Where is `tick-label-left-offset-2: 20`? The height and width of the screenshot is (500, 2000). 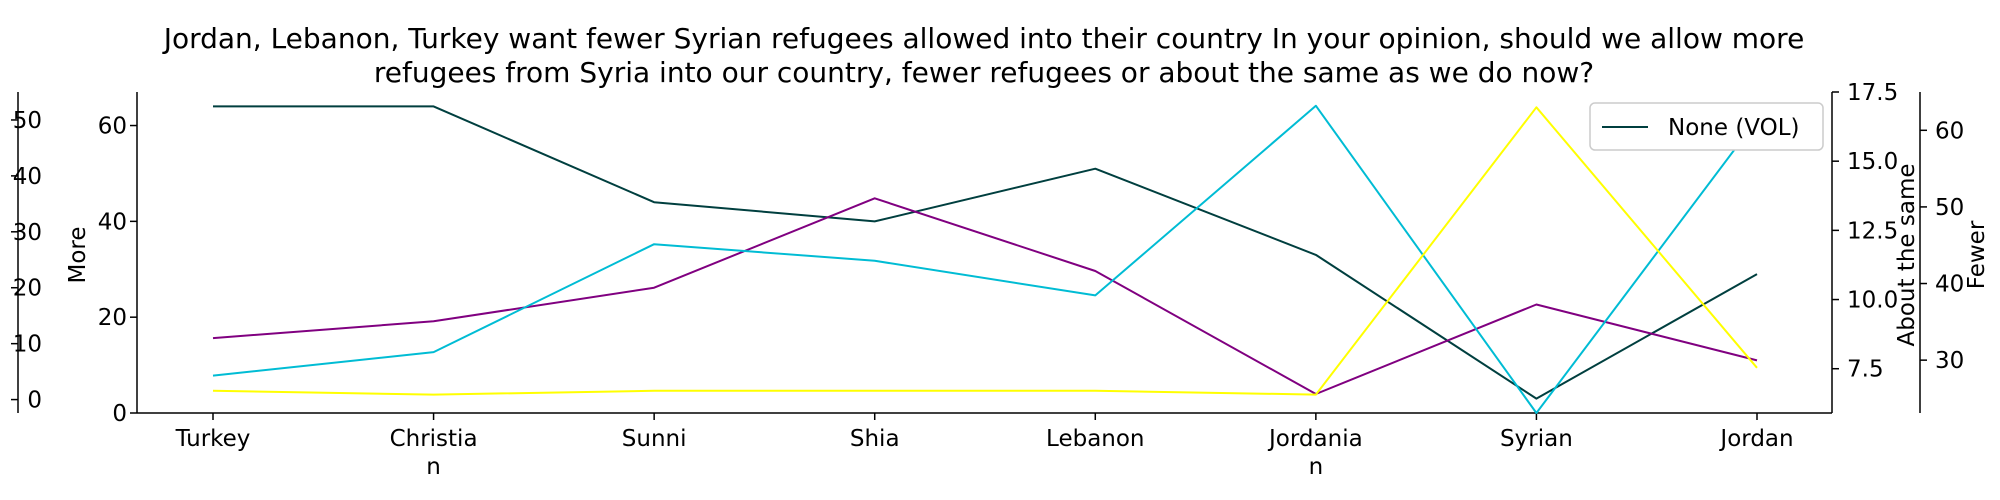 tick-label-left-offset-2: 20 is located at coordinates (27, 289).